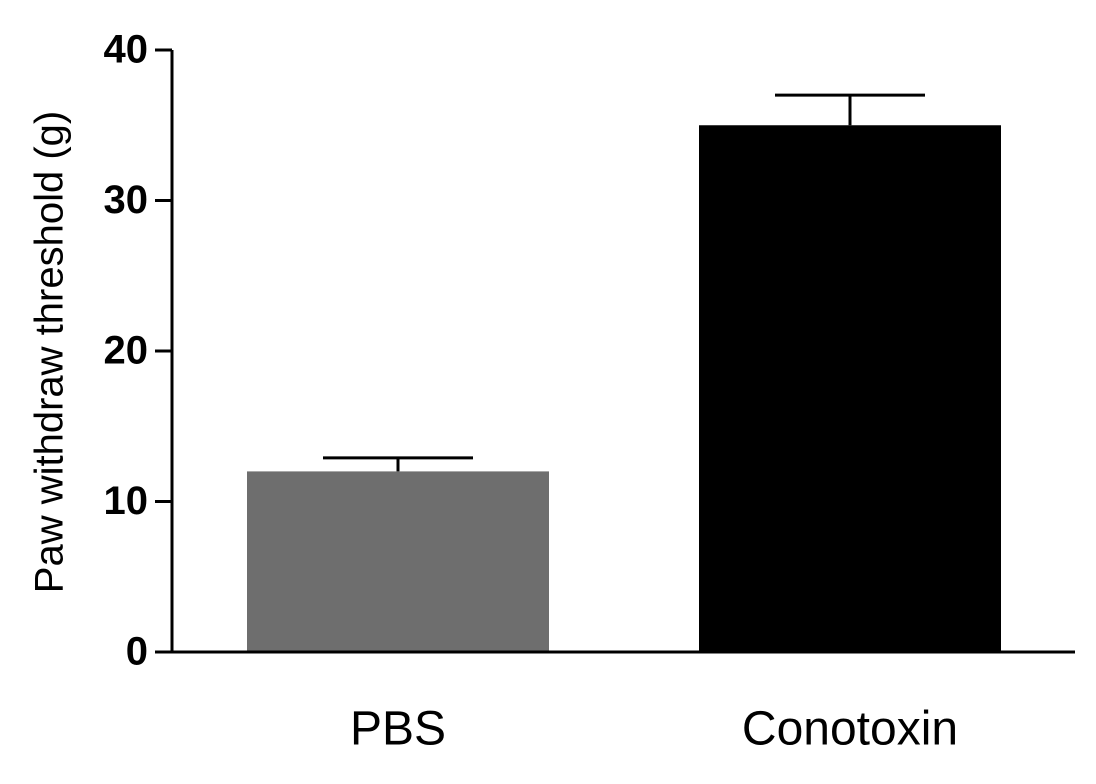 The width and height of the screenshot is (1096, 784). Describe the element at coordinates (126, 501) in the screenshot. I see `y-tick-label: 10` at that location.